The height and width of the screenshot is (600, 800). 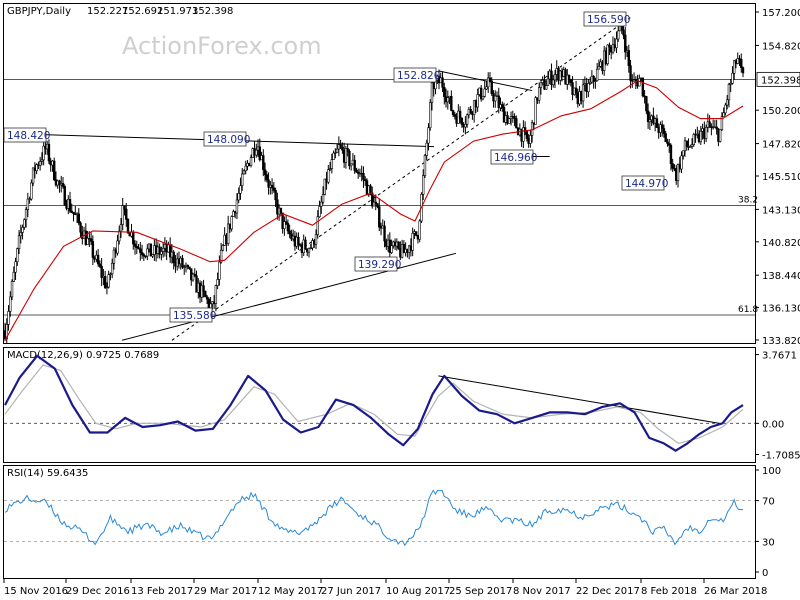 I want to click on price-tag-label: 139.290, so click(x=379, y=265).